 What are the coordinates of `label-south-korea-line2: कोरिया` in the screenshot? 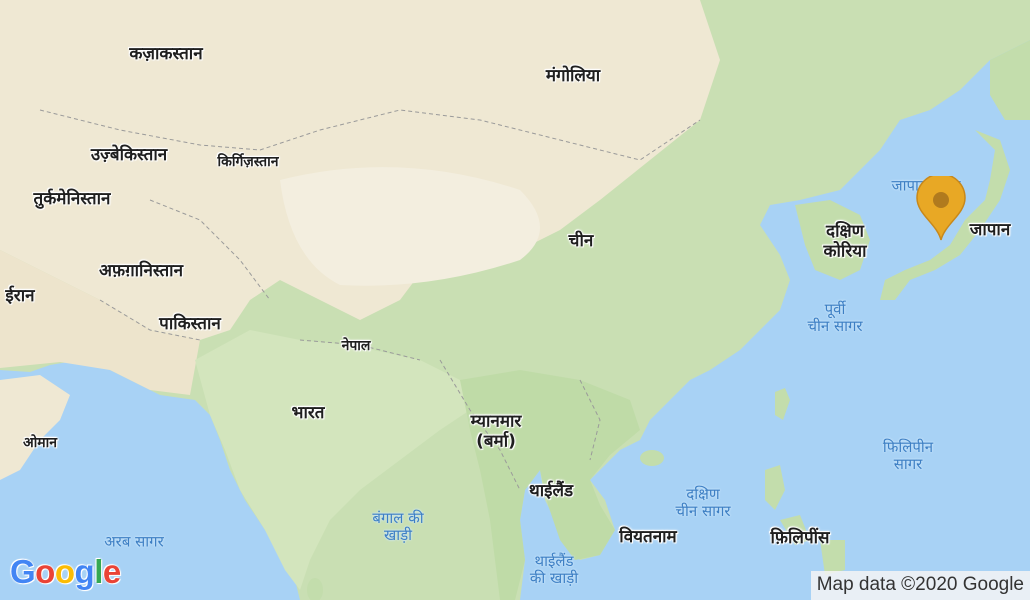 It's located at (845, 251).